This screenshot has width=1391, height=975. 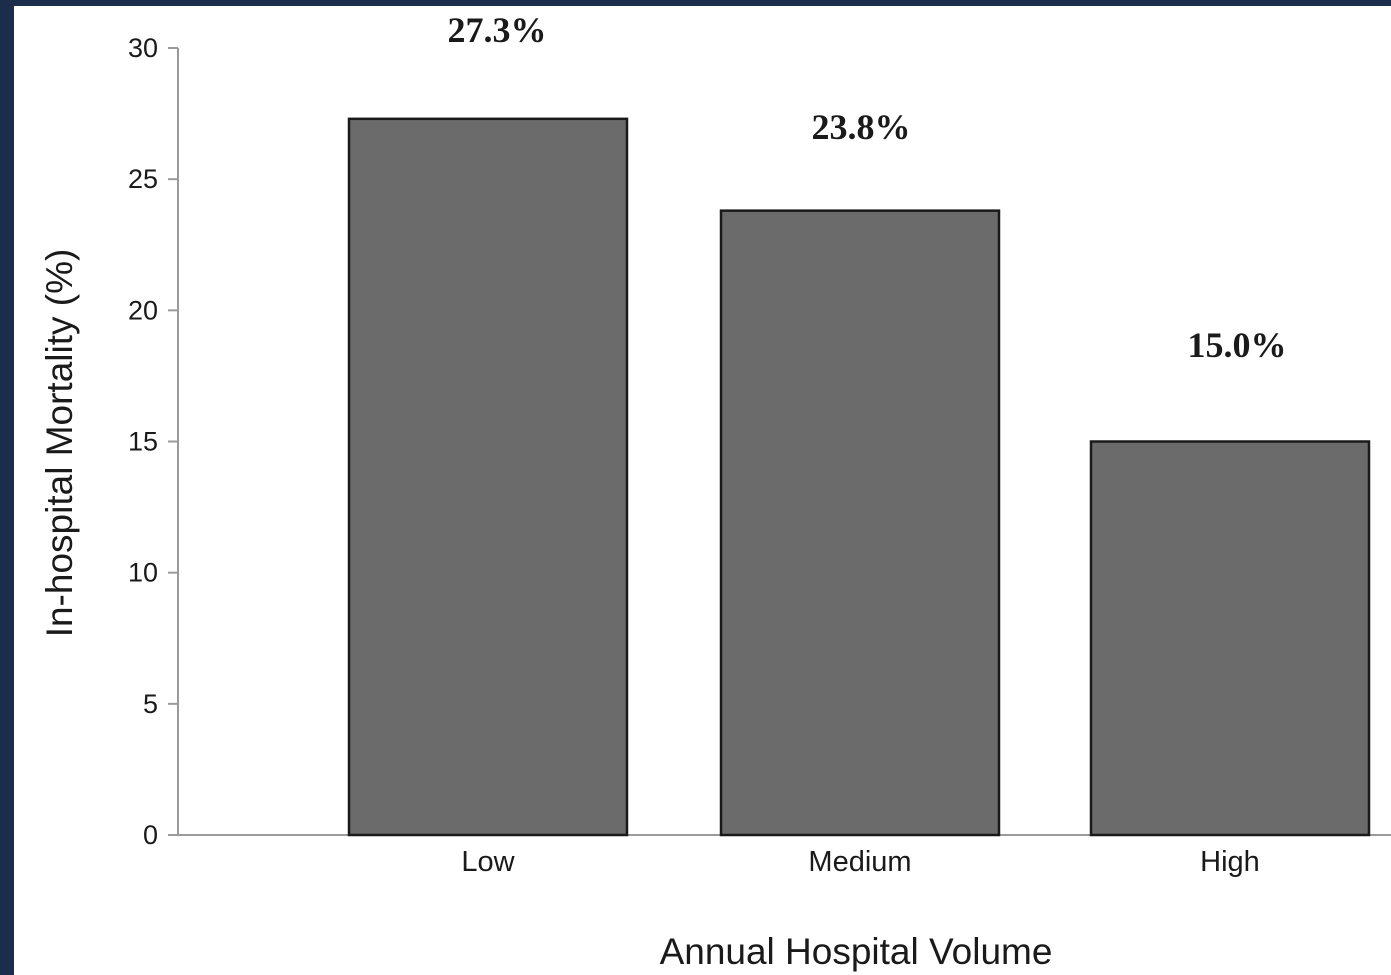 I want to click on y-tick-label: 25, so click(x=143, y=179).